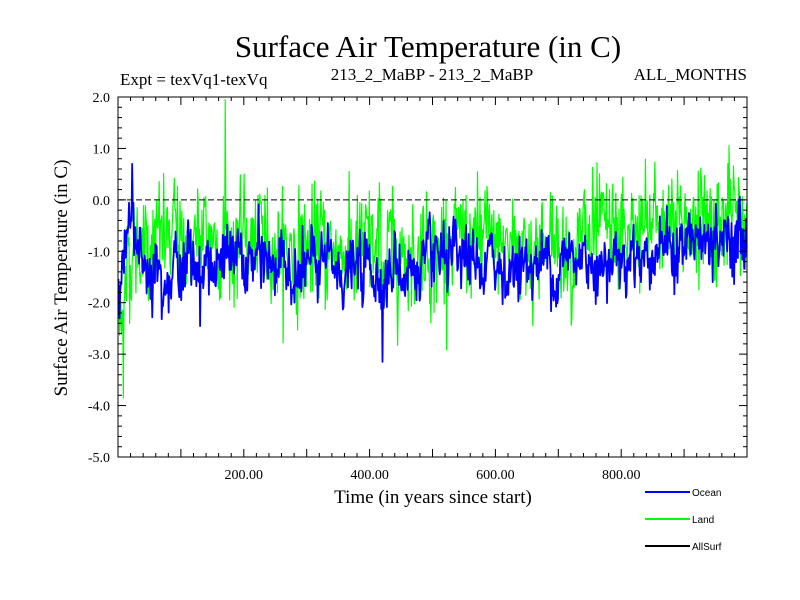 The width and height of the screenshot is (800, 600). What do you see at coordinates (102, 149) in the screenshot?
I see `y-tick-label: 1.0` at bounding box center [102, 149].